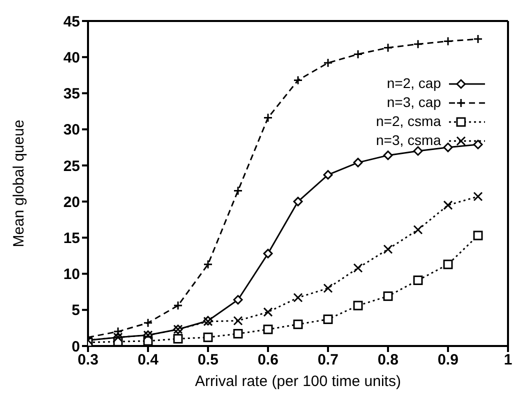  What do you see at coordinates (88, 360) in the screenshot?
I see `x-tick-label: 0.3` at bounding box center [88, 360].